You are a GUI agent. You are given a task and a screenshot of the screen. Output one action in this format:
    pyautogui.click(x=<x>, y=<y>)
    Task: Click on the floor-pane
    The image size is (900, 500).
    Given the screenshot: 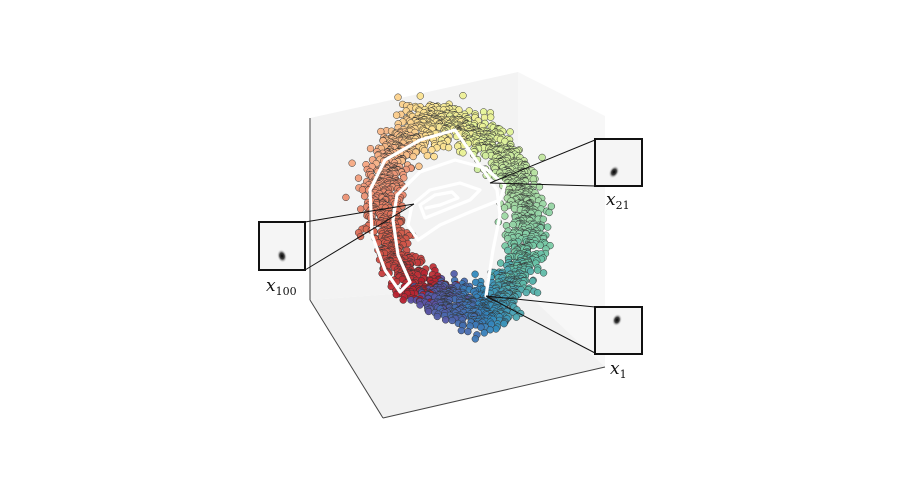 What is the action you would take?
    pyautogui.click(x=457, y=351)
    